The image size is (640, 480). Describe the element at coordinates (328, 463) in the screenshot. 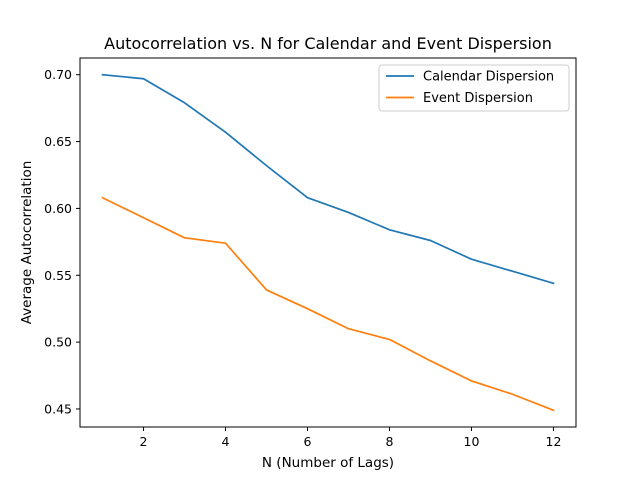

I see `x-axis-label: N (Number of Lags)` at that location.